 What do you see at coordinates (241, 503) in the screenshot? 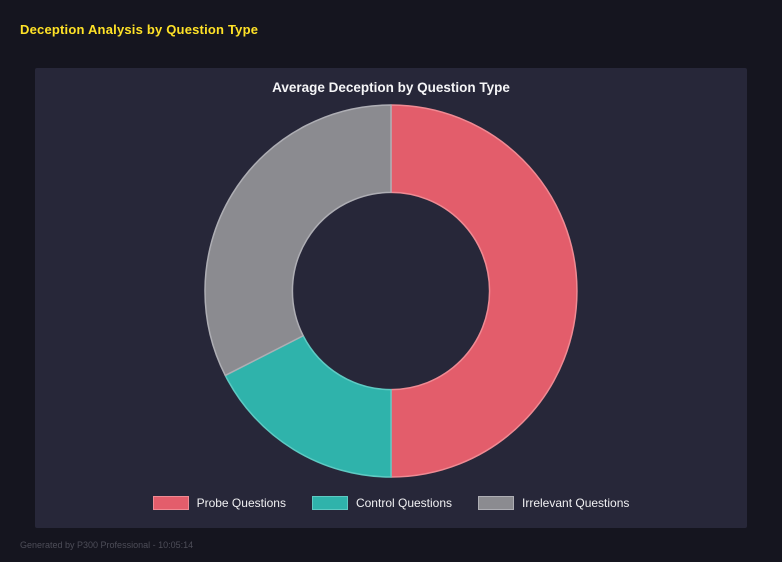
I see `legend-label-probe: Probe Questions` at bounding box center [241, 503].